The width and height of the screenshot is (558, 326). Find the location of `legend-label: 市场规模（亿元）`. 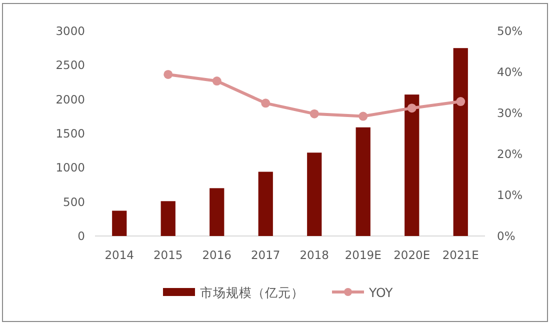

legend-label: 市场规模（亿元） is located at coordinates (252, 292).